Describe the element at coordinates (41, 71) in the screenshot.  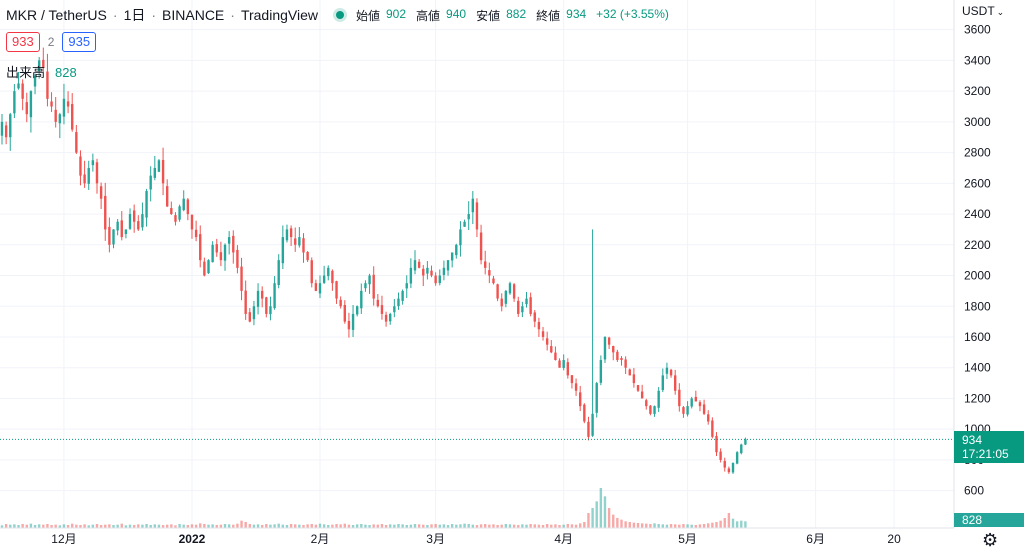
I see `volume-legend: 出来高 828` at that location.